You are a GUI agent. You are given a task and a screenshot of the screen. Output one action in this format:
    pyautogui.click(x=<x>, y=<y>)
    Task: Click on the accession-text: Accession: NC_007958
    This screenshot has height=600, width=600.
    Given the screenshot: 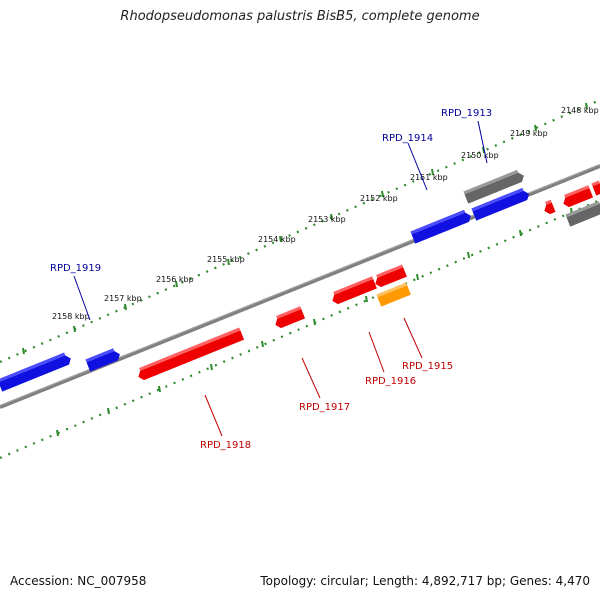 What is the action you would take?
    pyautogui.click(x=78, y=581)
    